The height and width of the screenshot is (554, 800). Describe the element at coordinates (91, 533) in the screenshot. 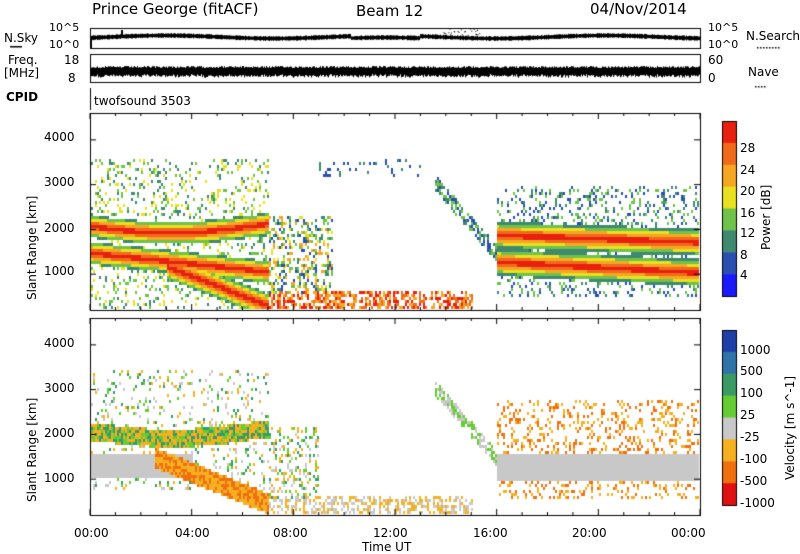

I see `xtick-0000: 00:00` at that location.